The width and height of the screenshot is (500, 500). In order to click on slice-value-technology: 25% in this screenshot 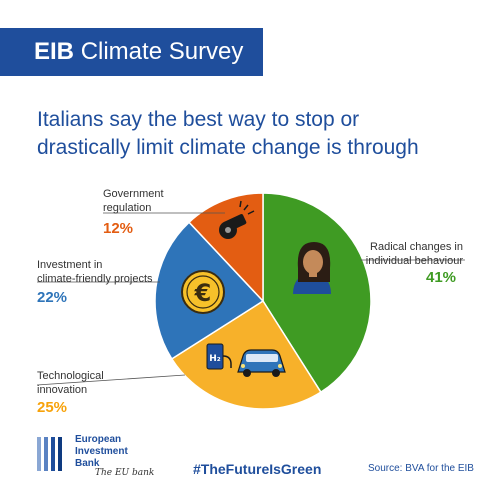, I will do `click(52, 407)`.